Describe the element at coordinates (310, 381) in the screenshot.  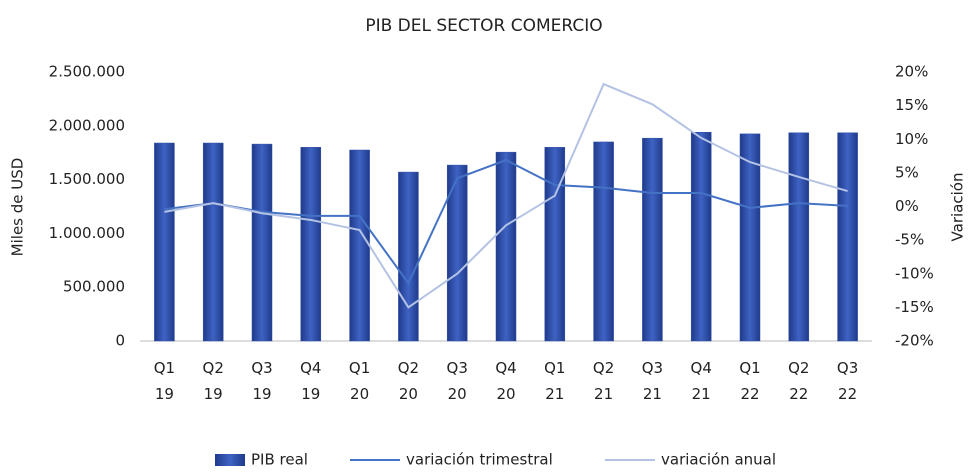
I see `x-tick-label: Q4 19` at that location.